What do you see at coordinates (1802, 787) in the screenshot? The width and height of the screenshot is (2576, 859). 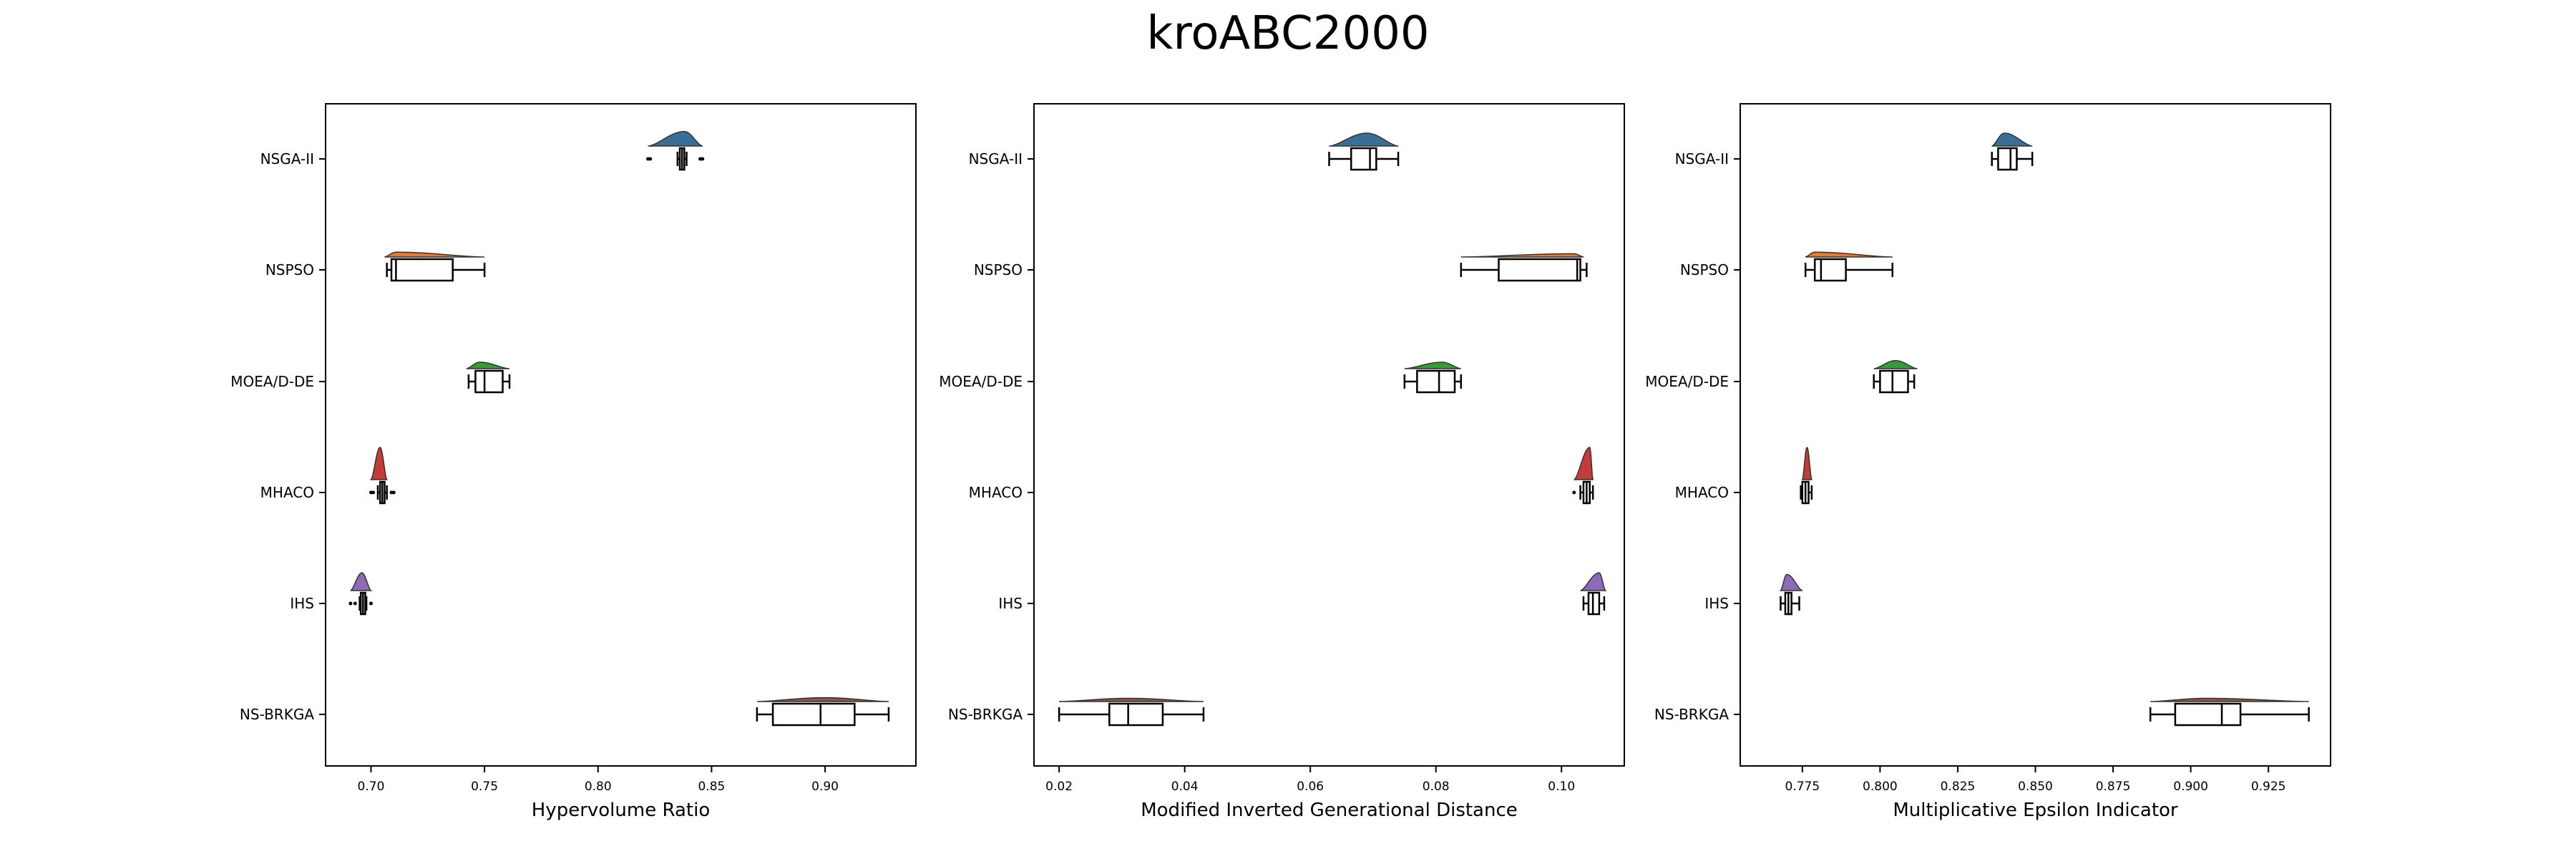 I see `x-tick-label: 0.775` at bounding box center [1802, 787].